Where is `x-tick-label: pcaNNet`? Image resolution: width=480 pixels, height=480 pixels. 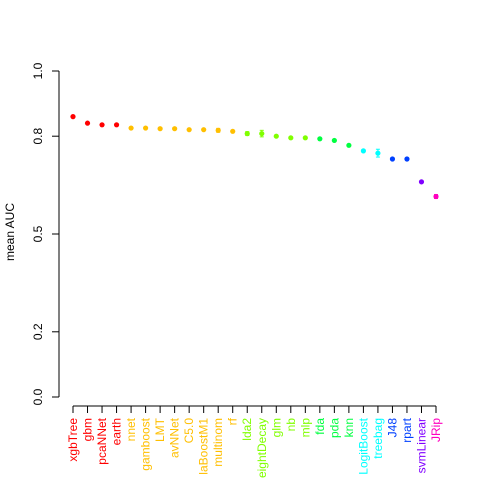 x-tick-label: pcaNNet is located at coordinates (102, 440).